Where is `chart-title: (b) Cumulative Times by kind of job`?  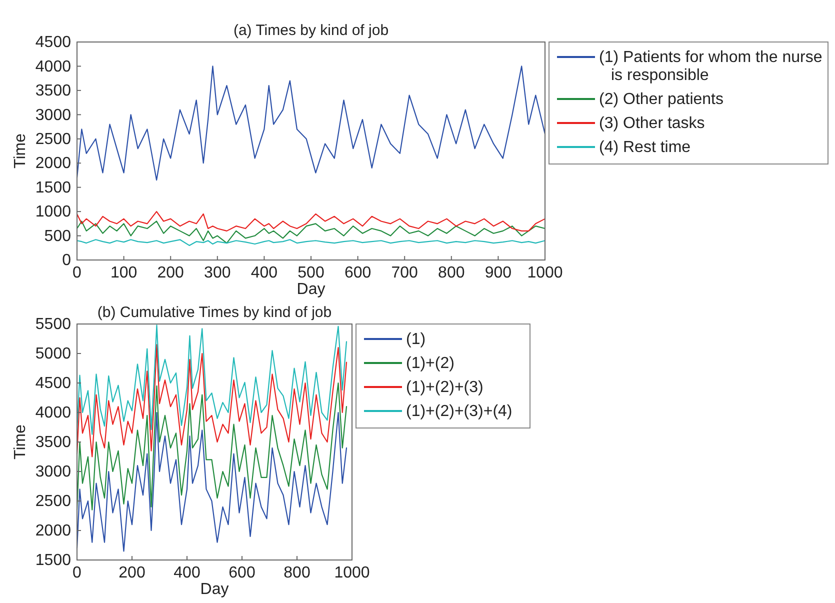 chart-title: (b) Cumulative Times by kind of job is located at coordinates (214, 312).